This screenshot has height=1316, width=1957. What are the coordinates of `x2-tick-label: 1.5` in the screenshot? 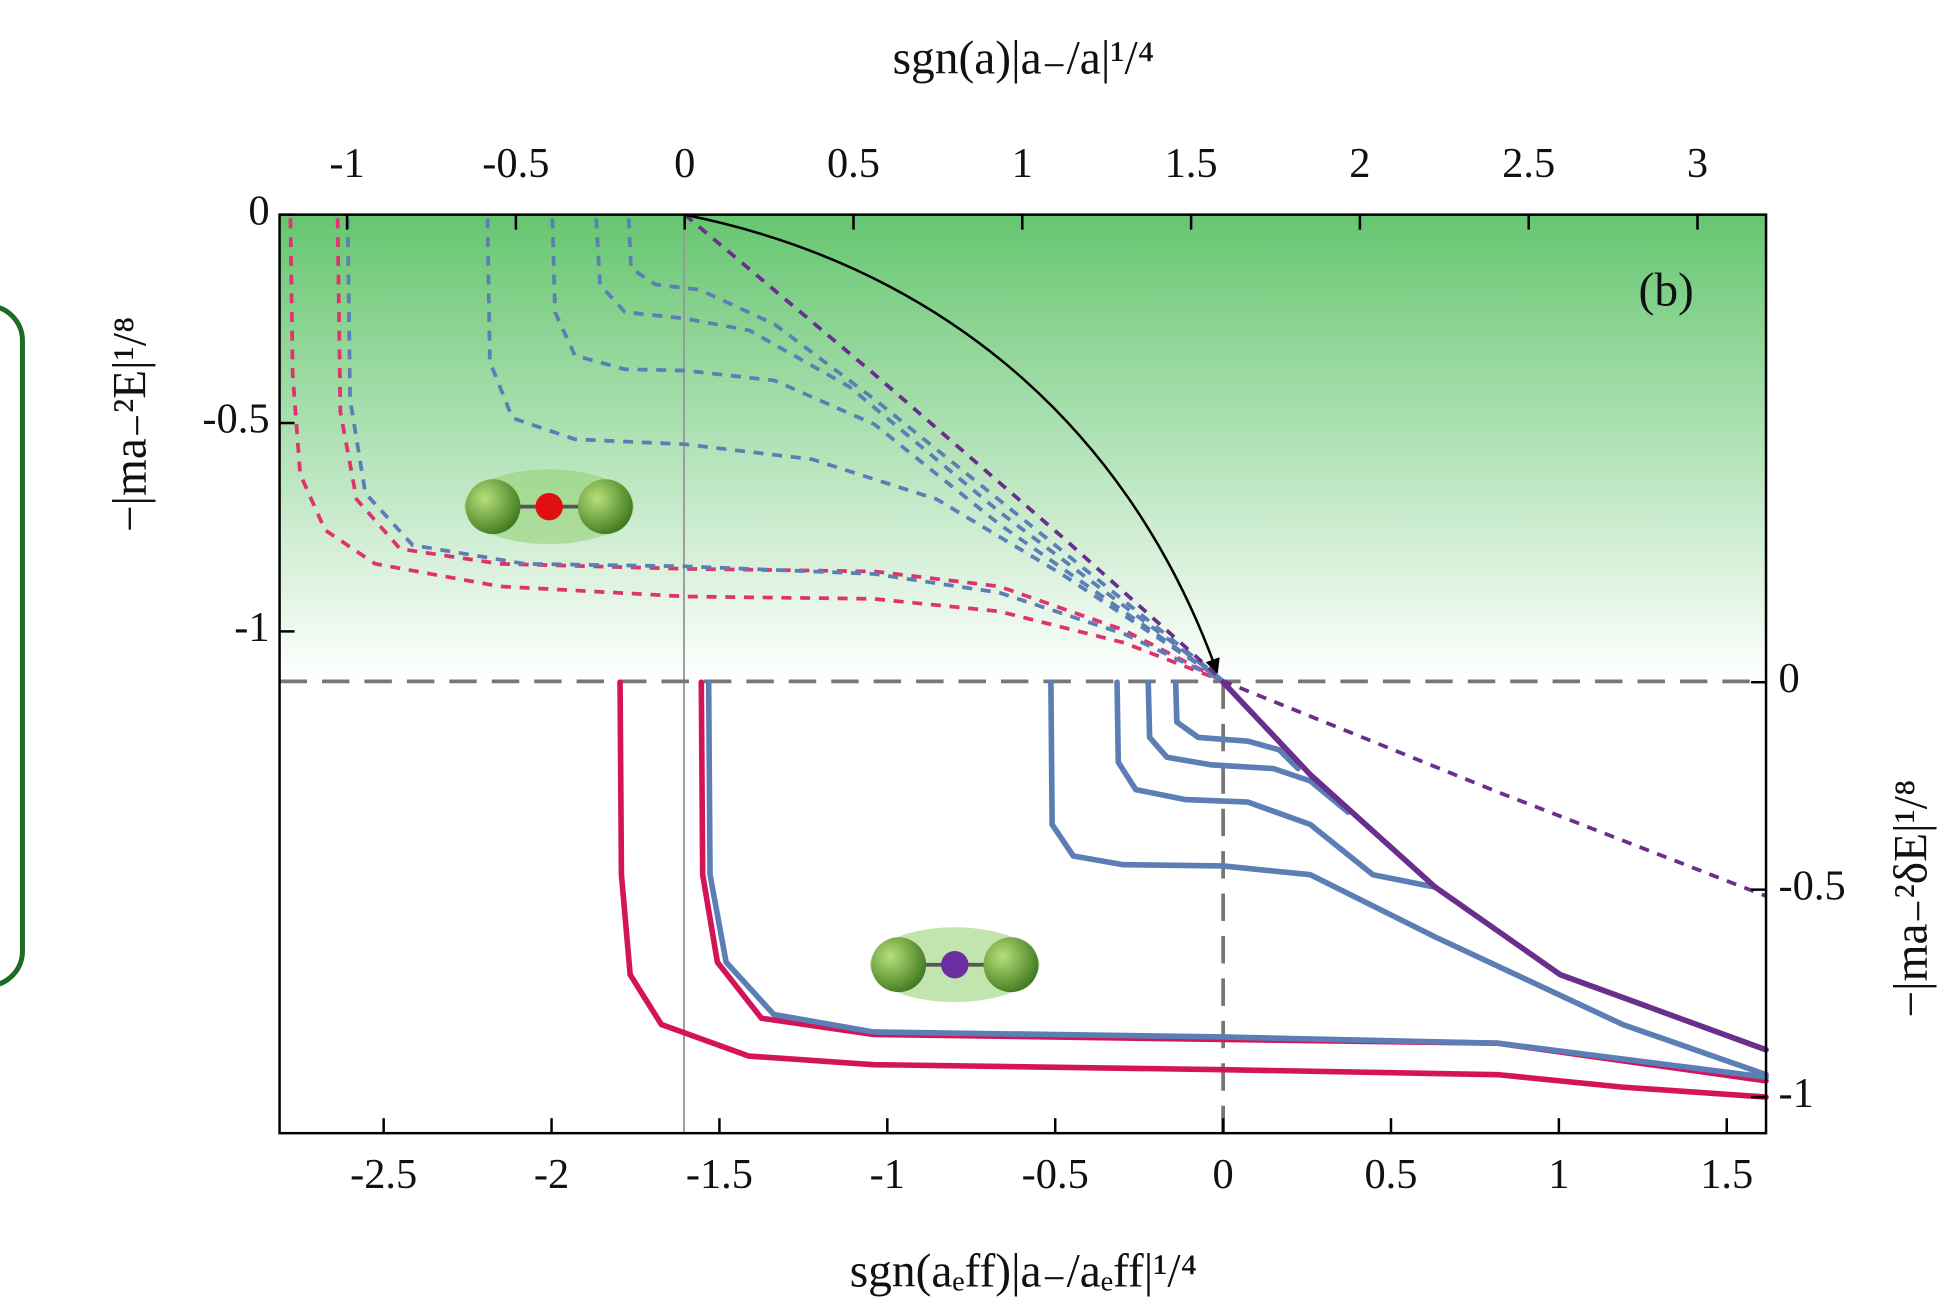 It's located at (1191, 163).